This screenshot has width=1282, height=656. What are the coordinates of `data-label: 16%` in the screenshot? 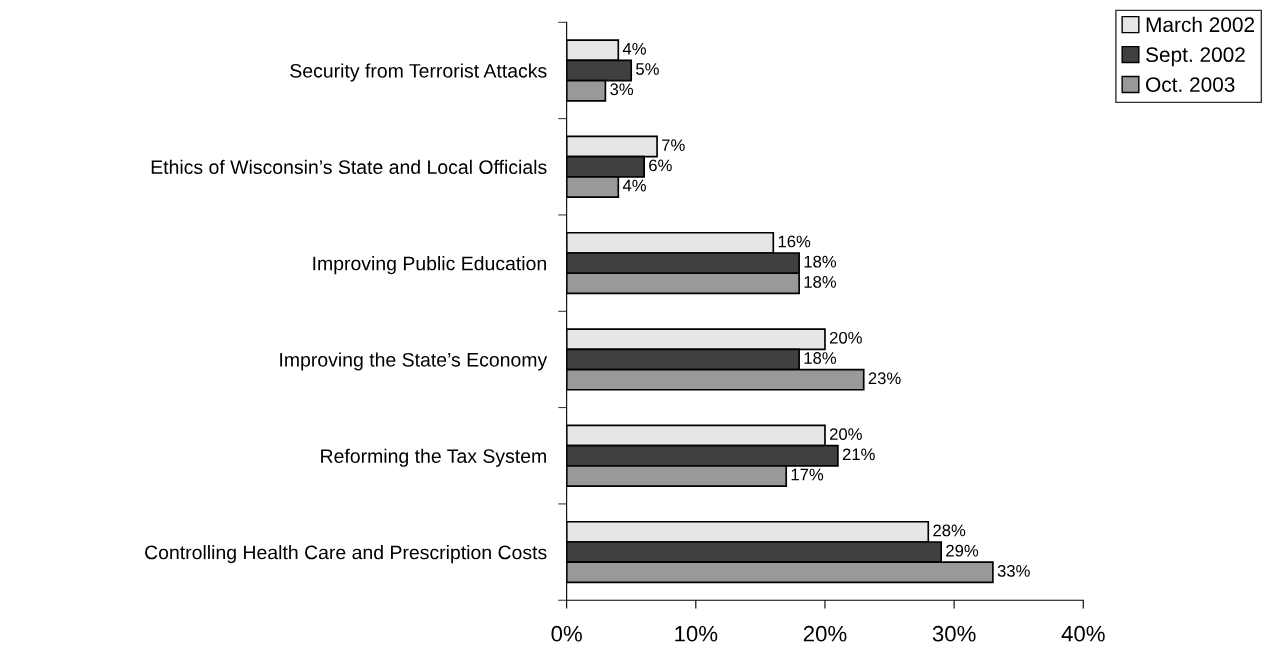 It's located at (794, 241).